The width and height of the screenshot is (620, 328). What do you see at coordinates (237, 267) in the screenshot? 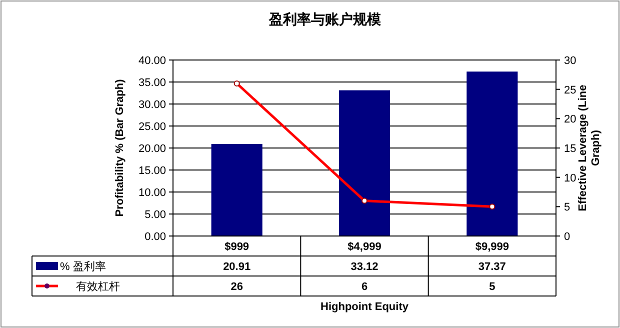
I see `data-label: 20.91` at bounding box center [237, 267].